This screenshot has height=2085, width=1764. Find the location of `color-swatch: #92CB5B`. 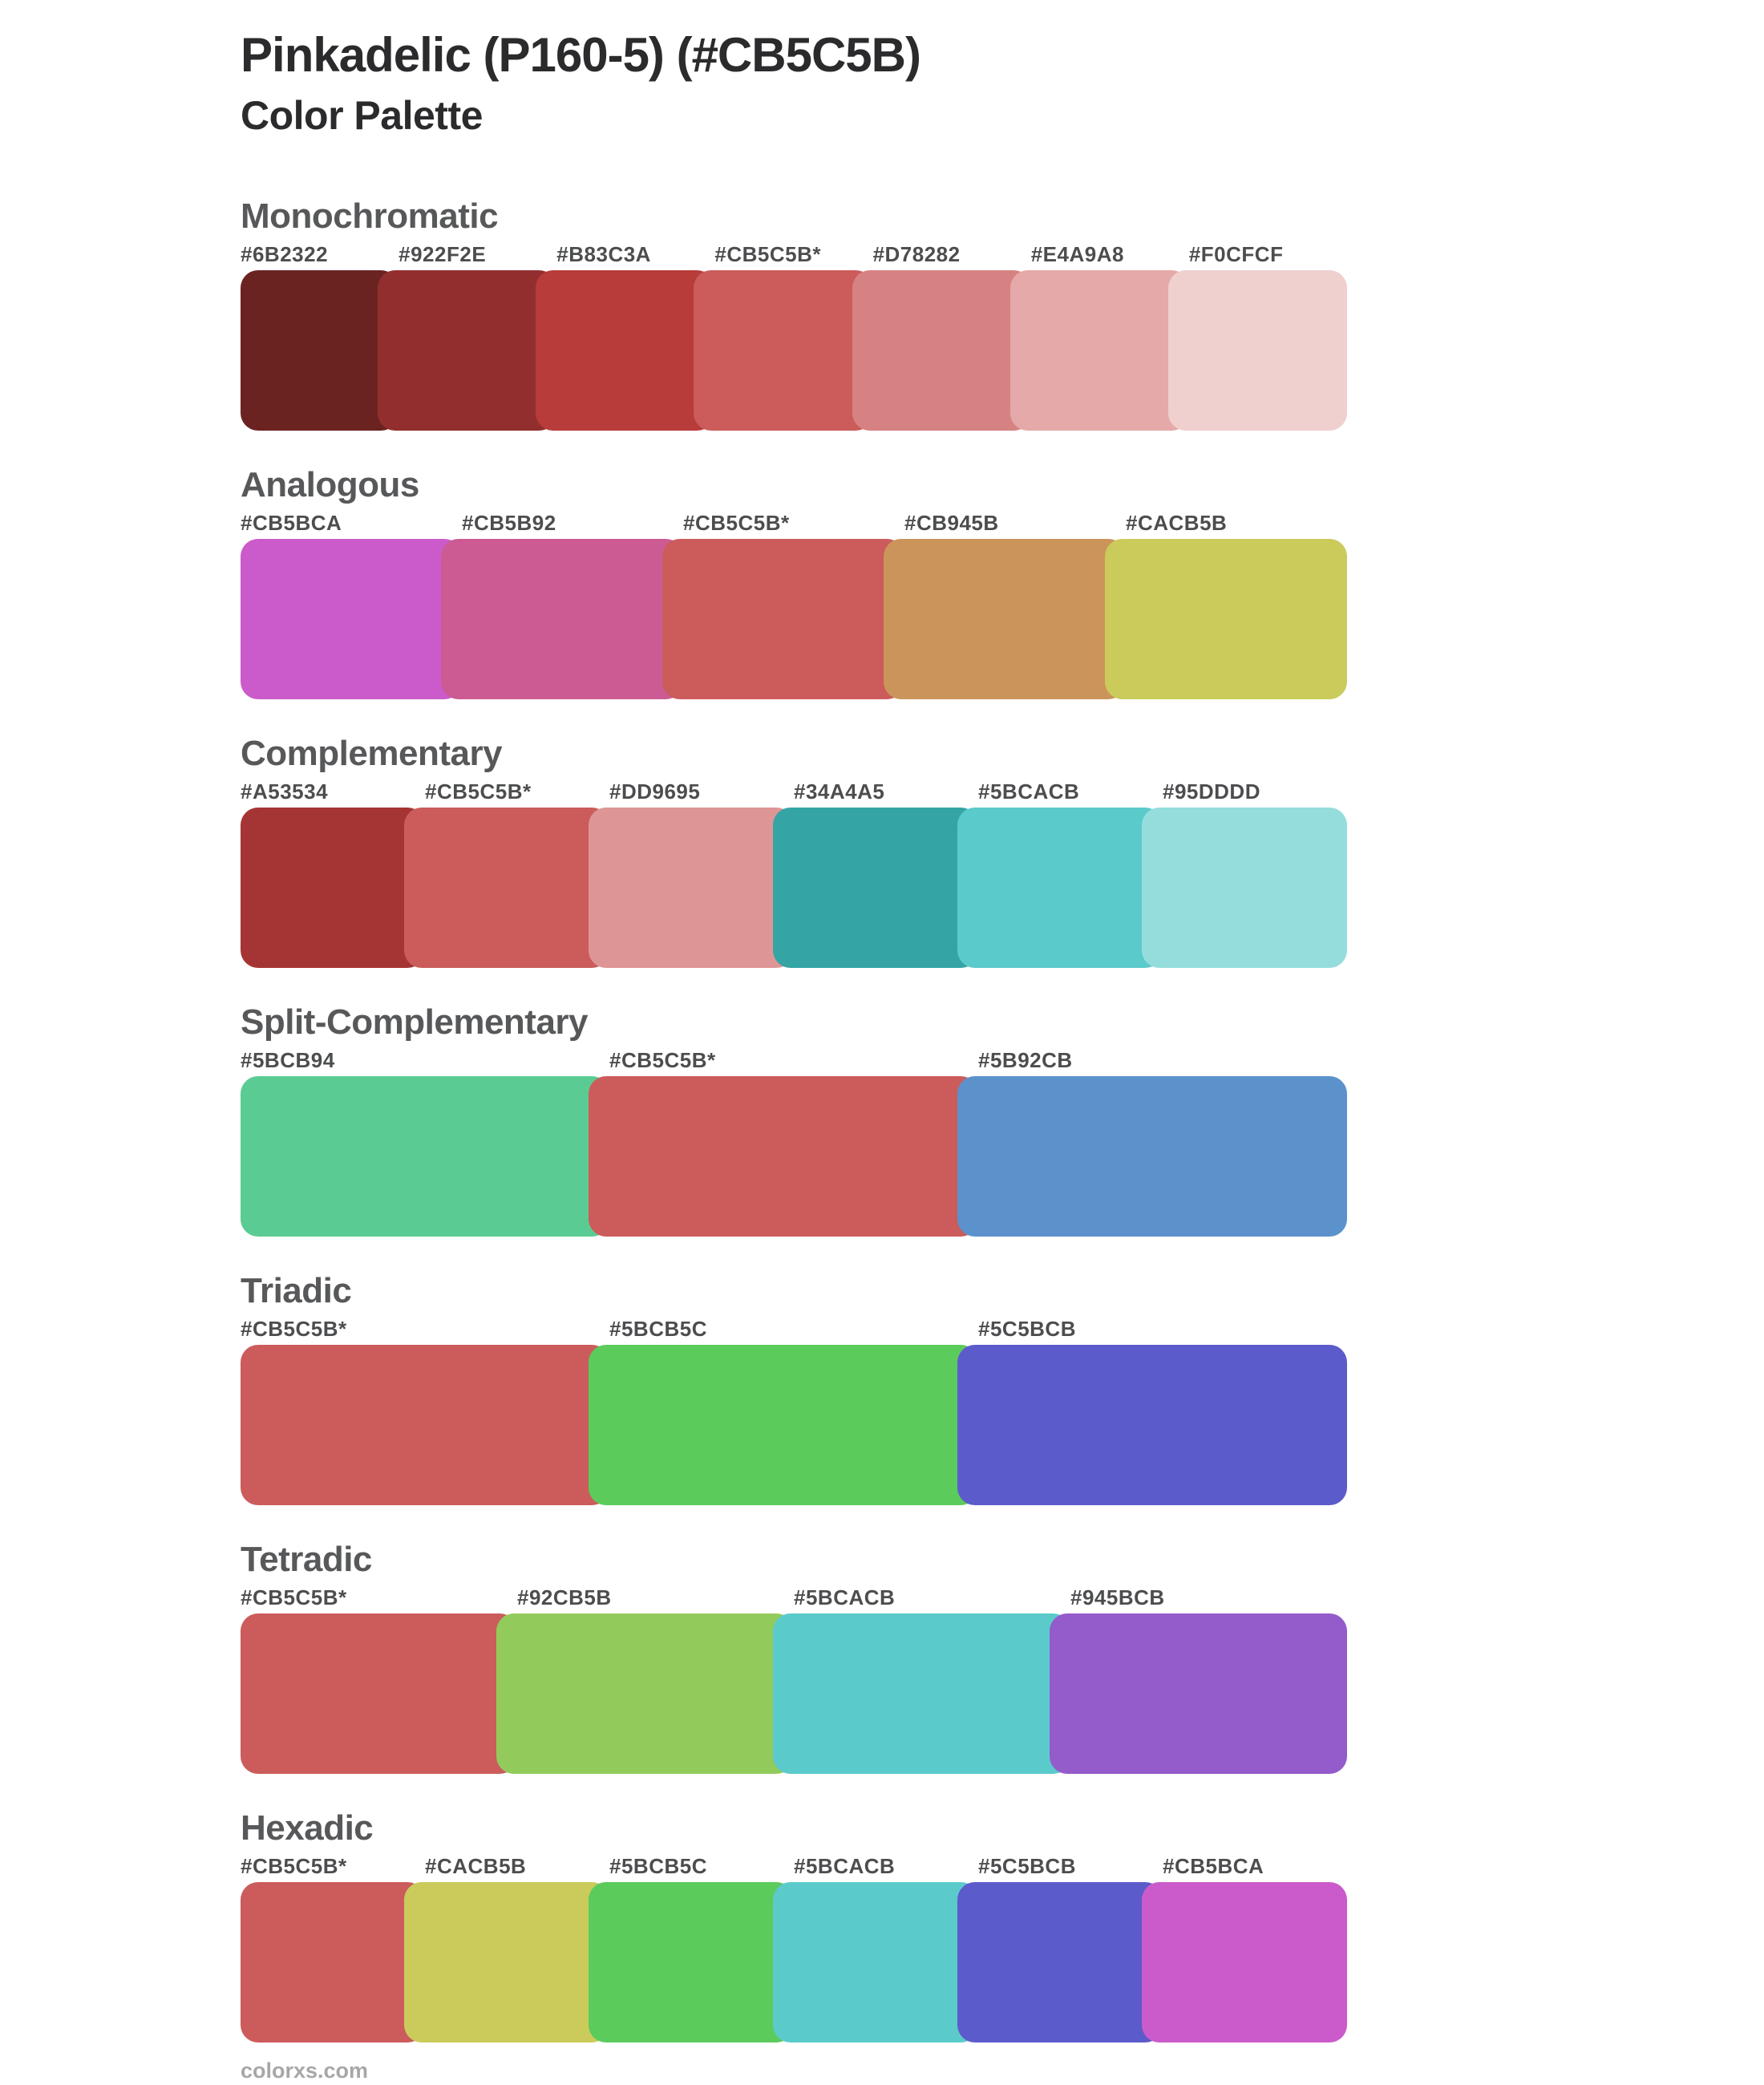

color-swatch: #92CB5B is located at coordinates (645, 1677).